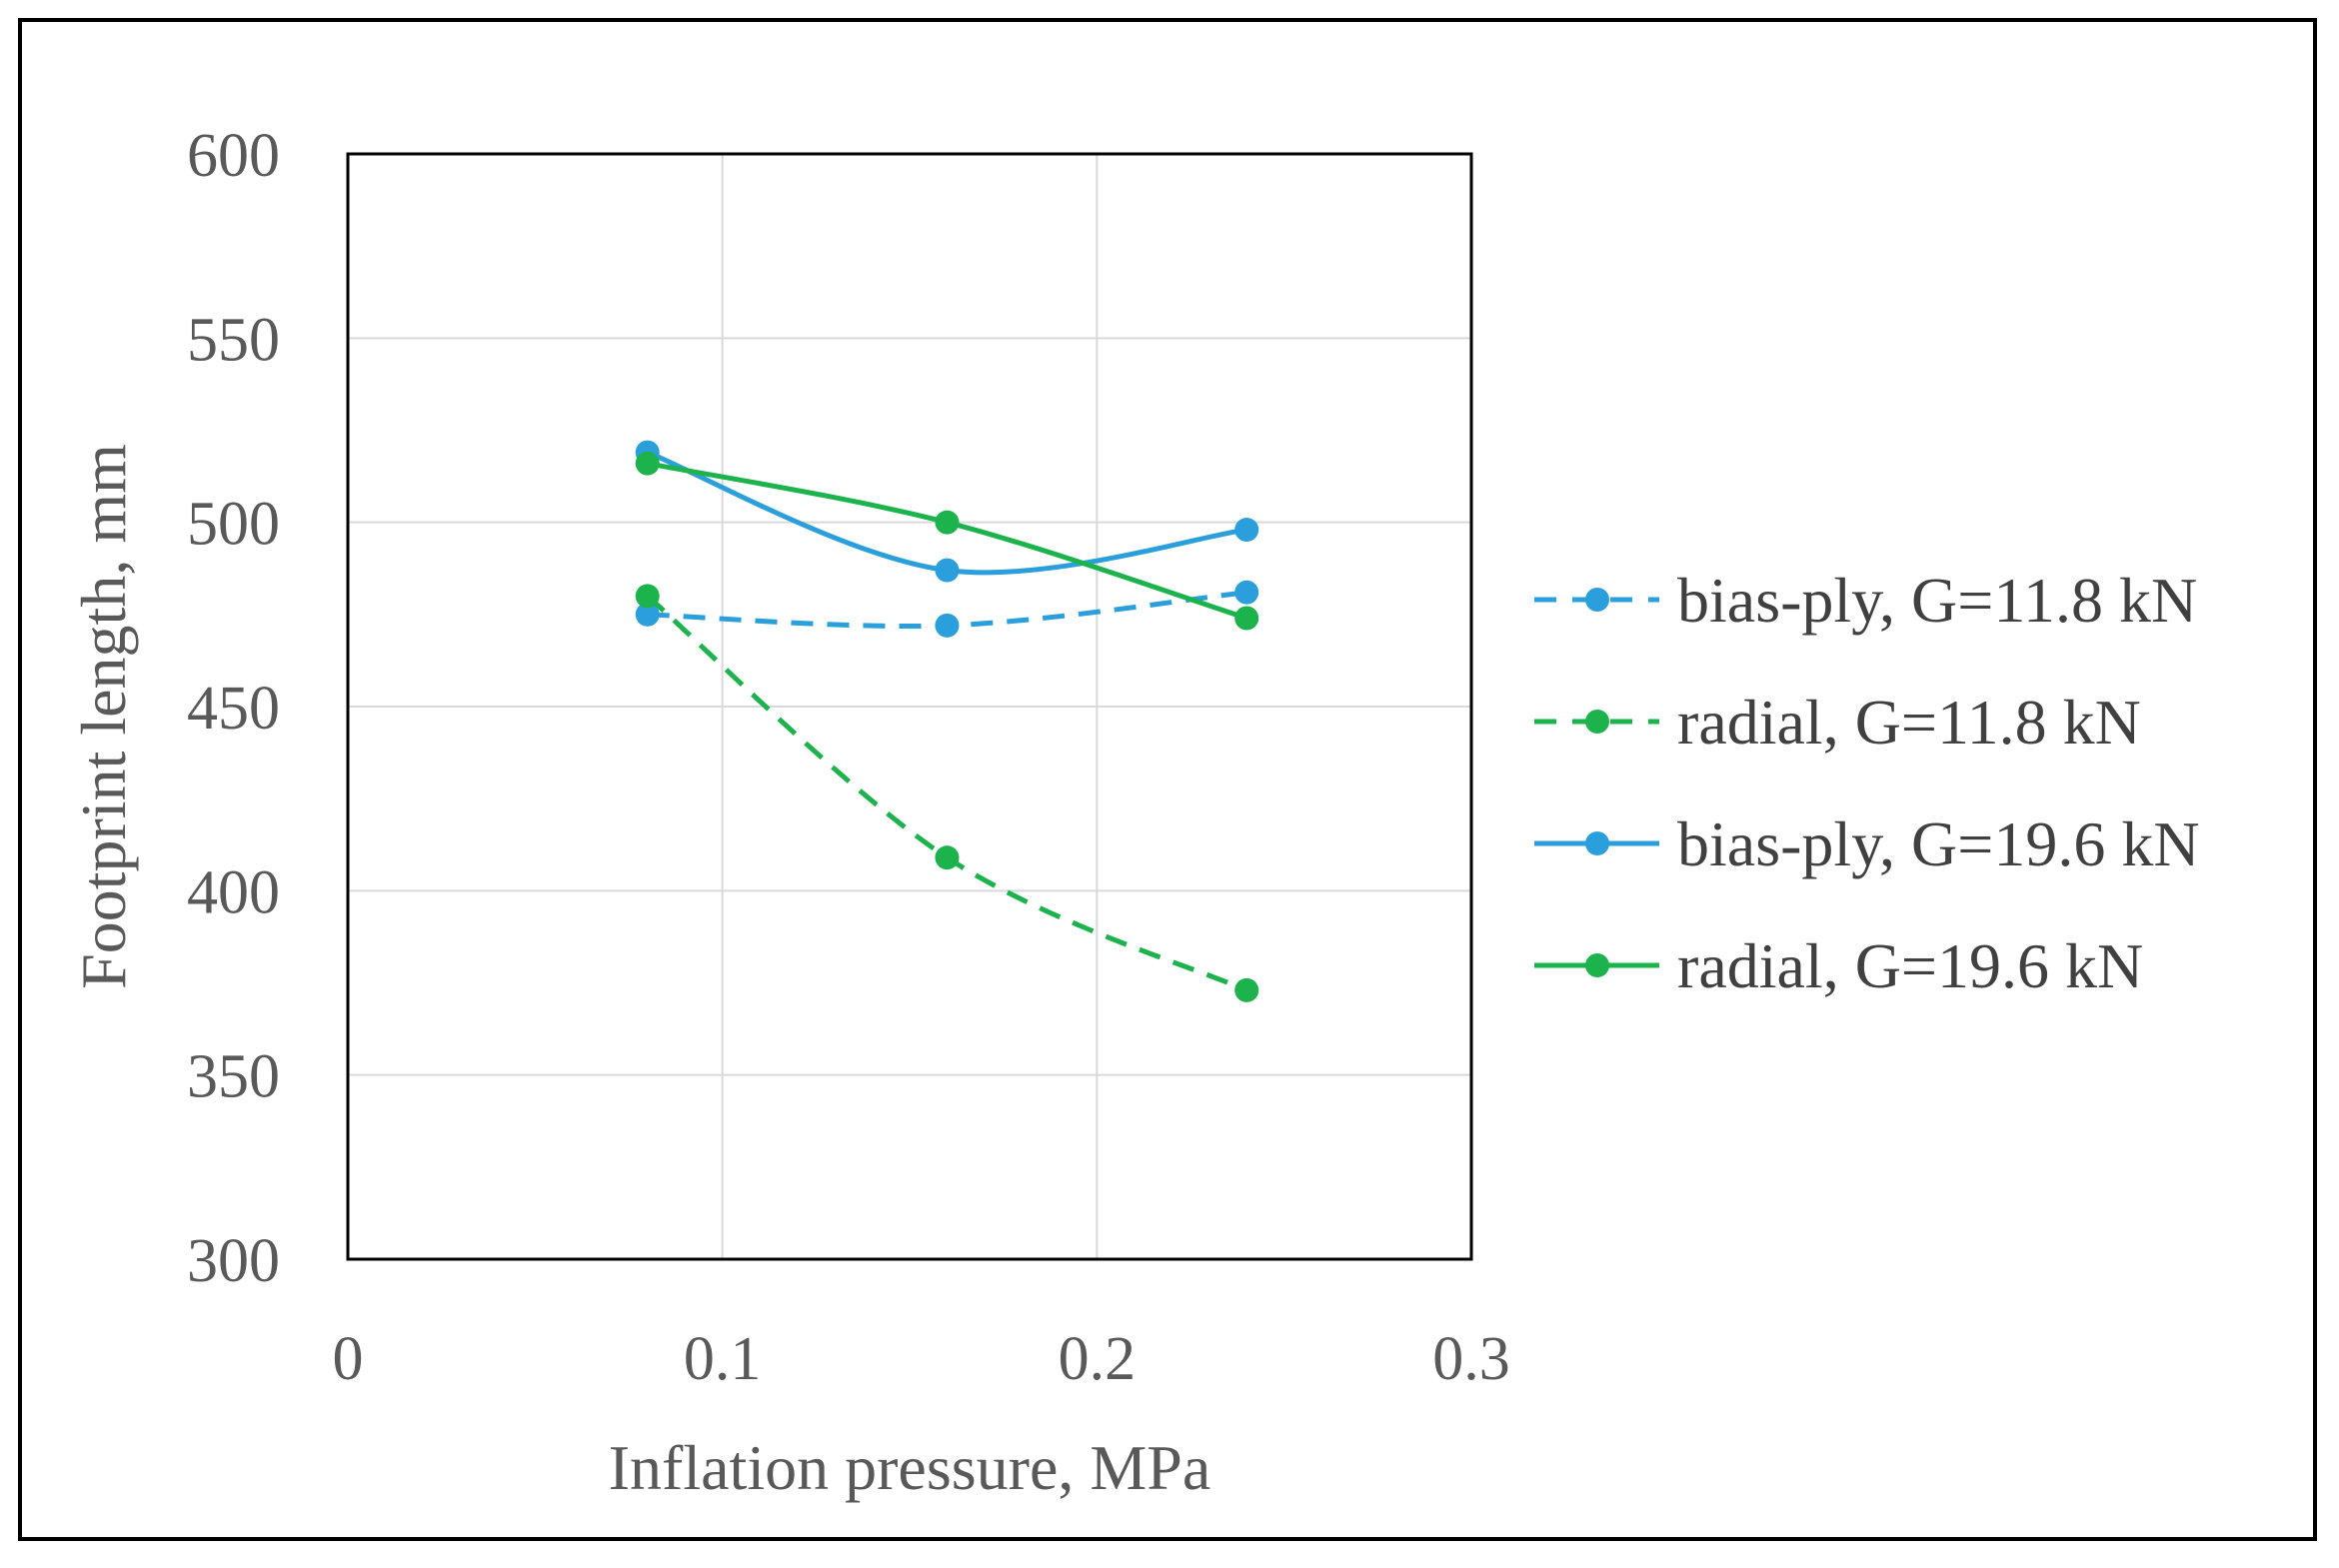 This screenshot has height=1568, width=2339. Describe the element at coordinates (349, 1359) in the screenshot. I see `x-tick-label: 0` at that location.